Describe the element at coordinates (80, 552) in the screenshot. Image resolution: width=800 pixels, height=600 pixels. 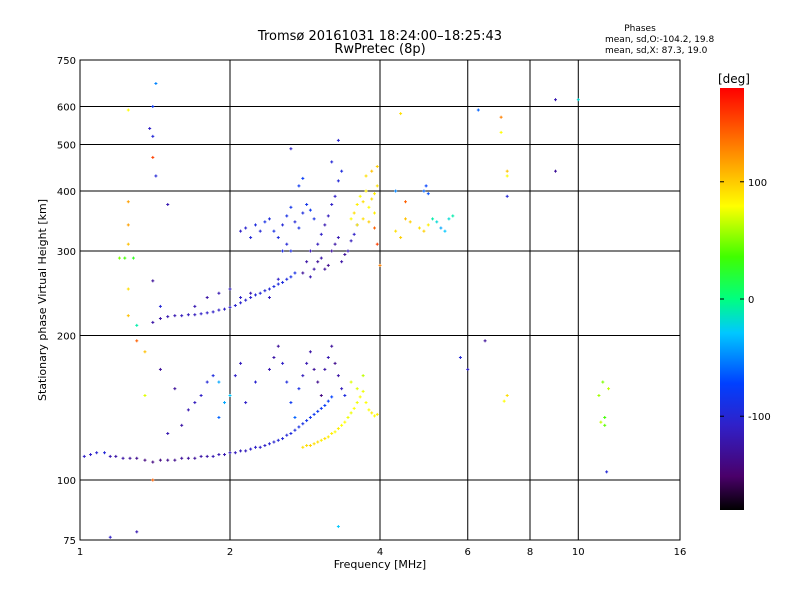
I see `x-tick-label: 1` at that location.